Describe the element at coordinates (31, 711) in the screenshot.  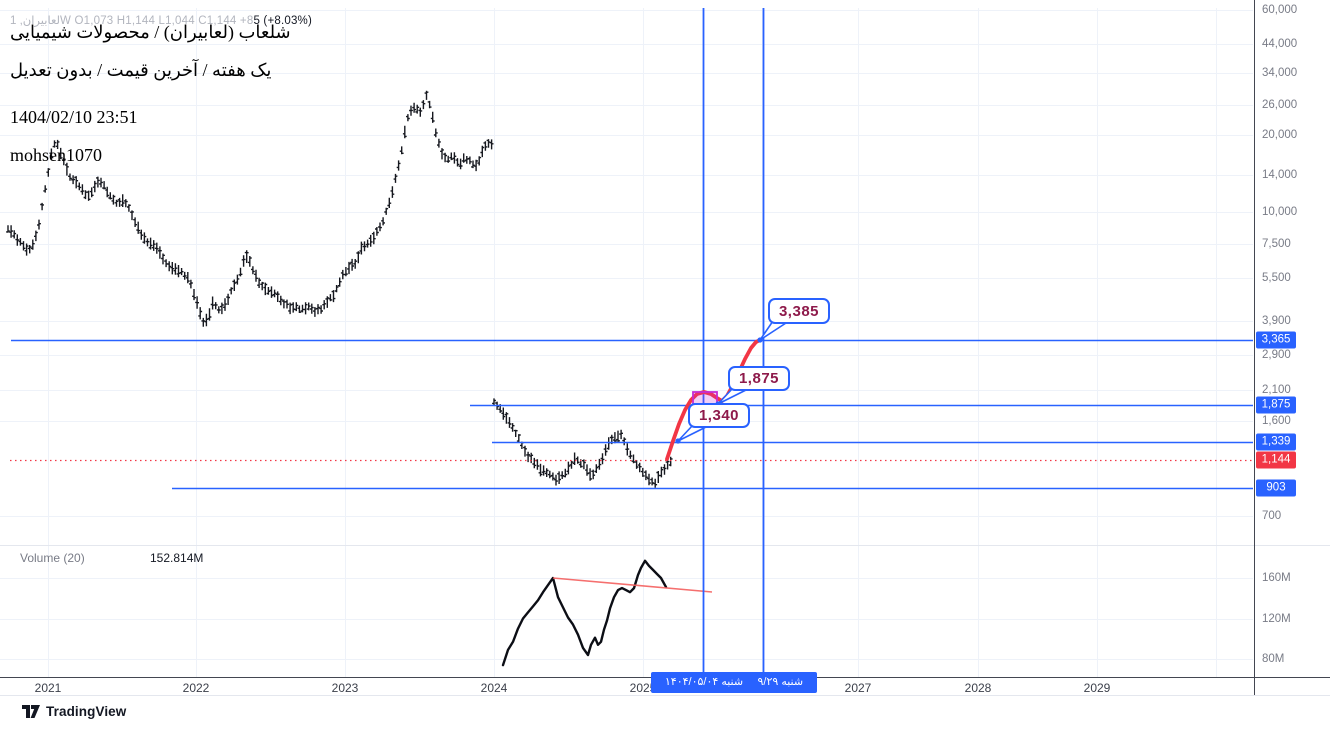
I see `tradingview-logo-icon` at that location.